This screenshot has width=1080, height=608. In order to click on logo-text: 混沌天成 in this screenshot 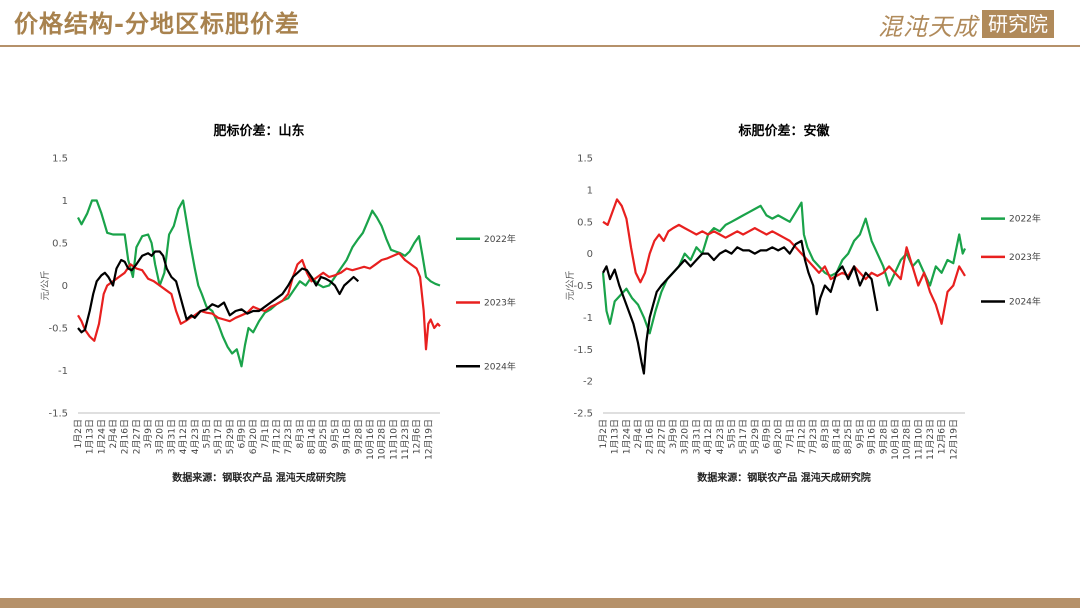, I will do `click(928, 26)`.